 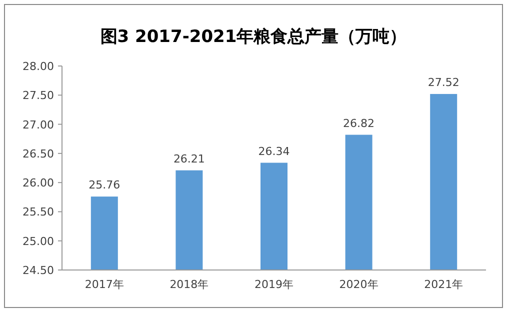 What do you see at coordinates (253, 37) in the screenshot?
I see `chart-title: 图3 2017-2021年粮食总产量（万吨）` at bounding box center [253, 37].